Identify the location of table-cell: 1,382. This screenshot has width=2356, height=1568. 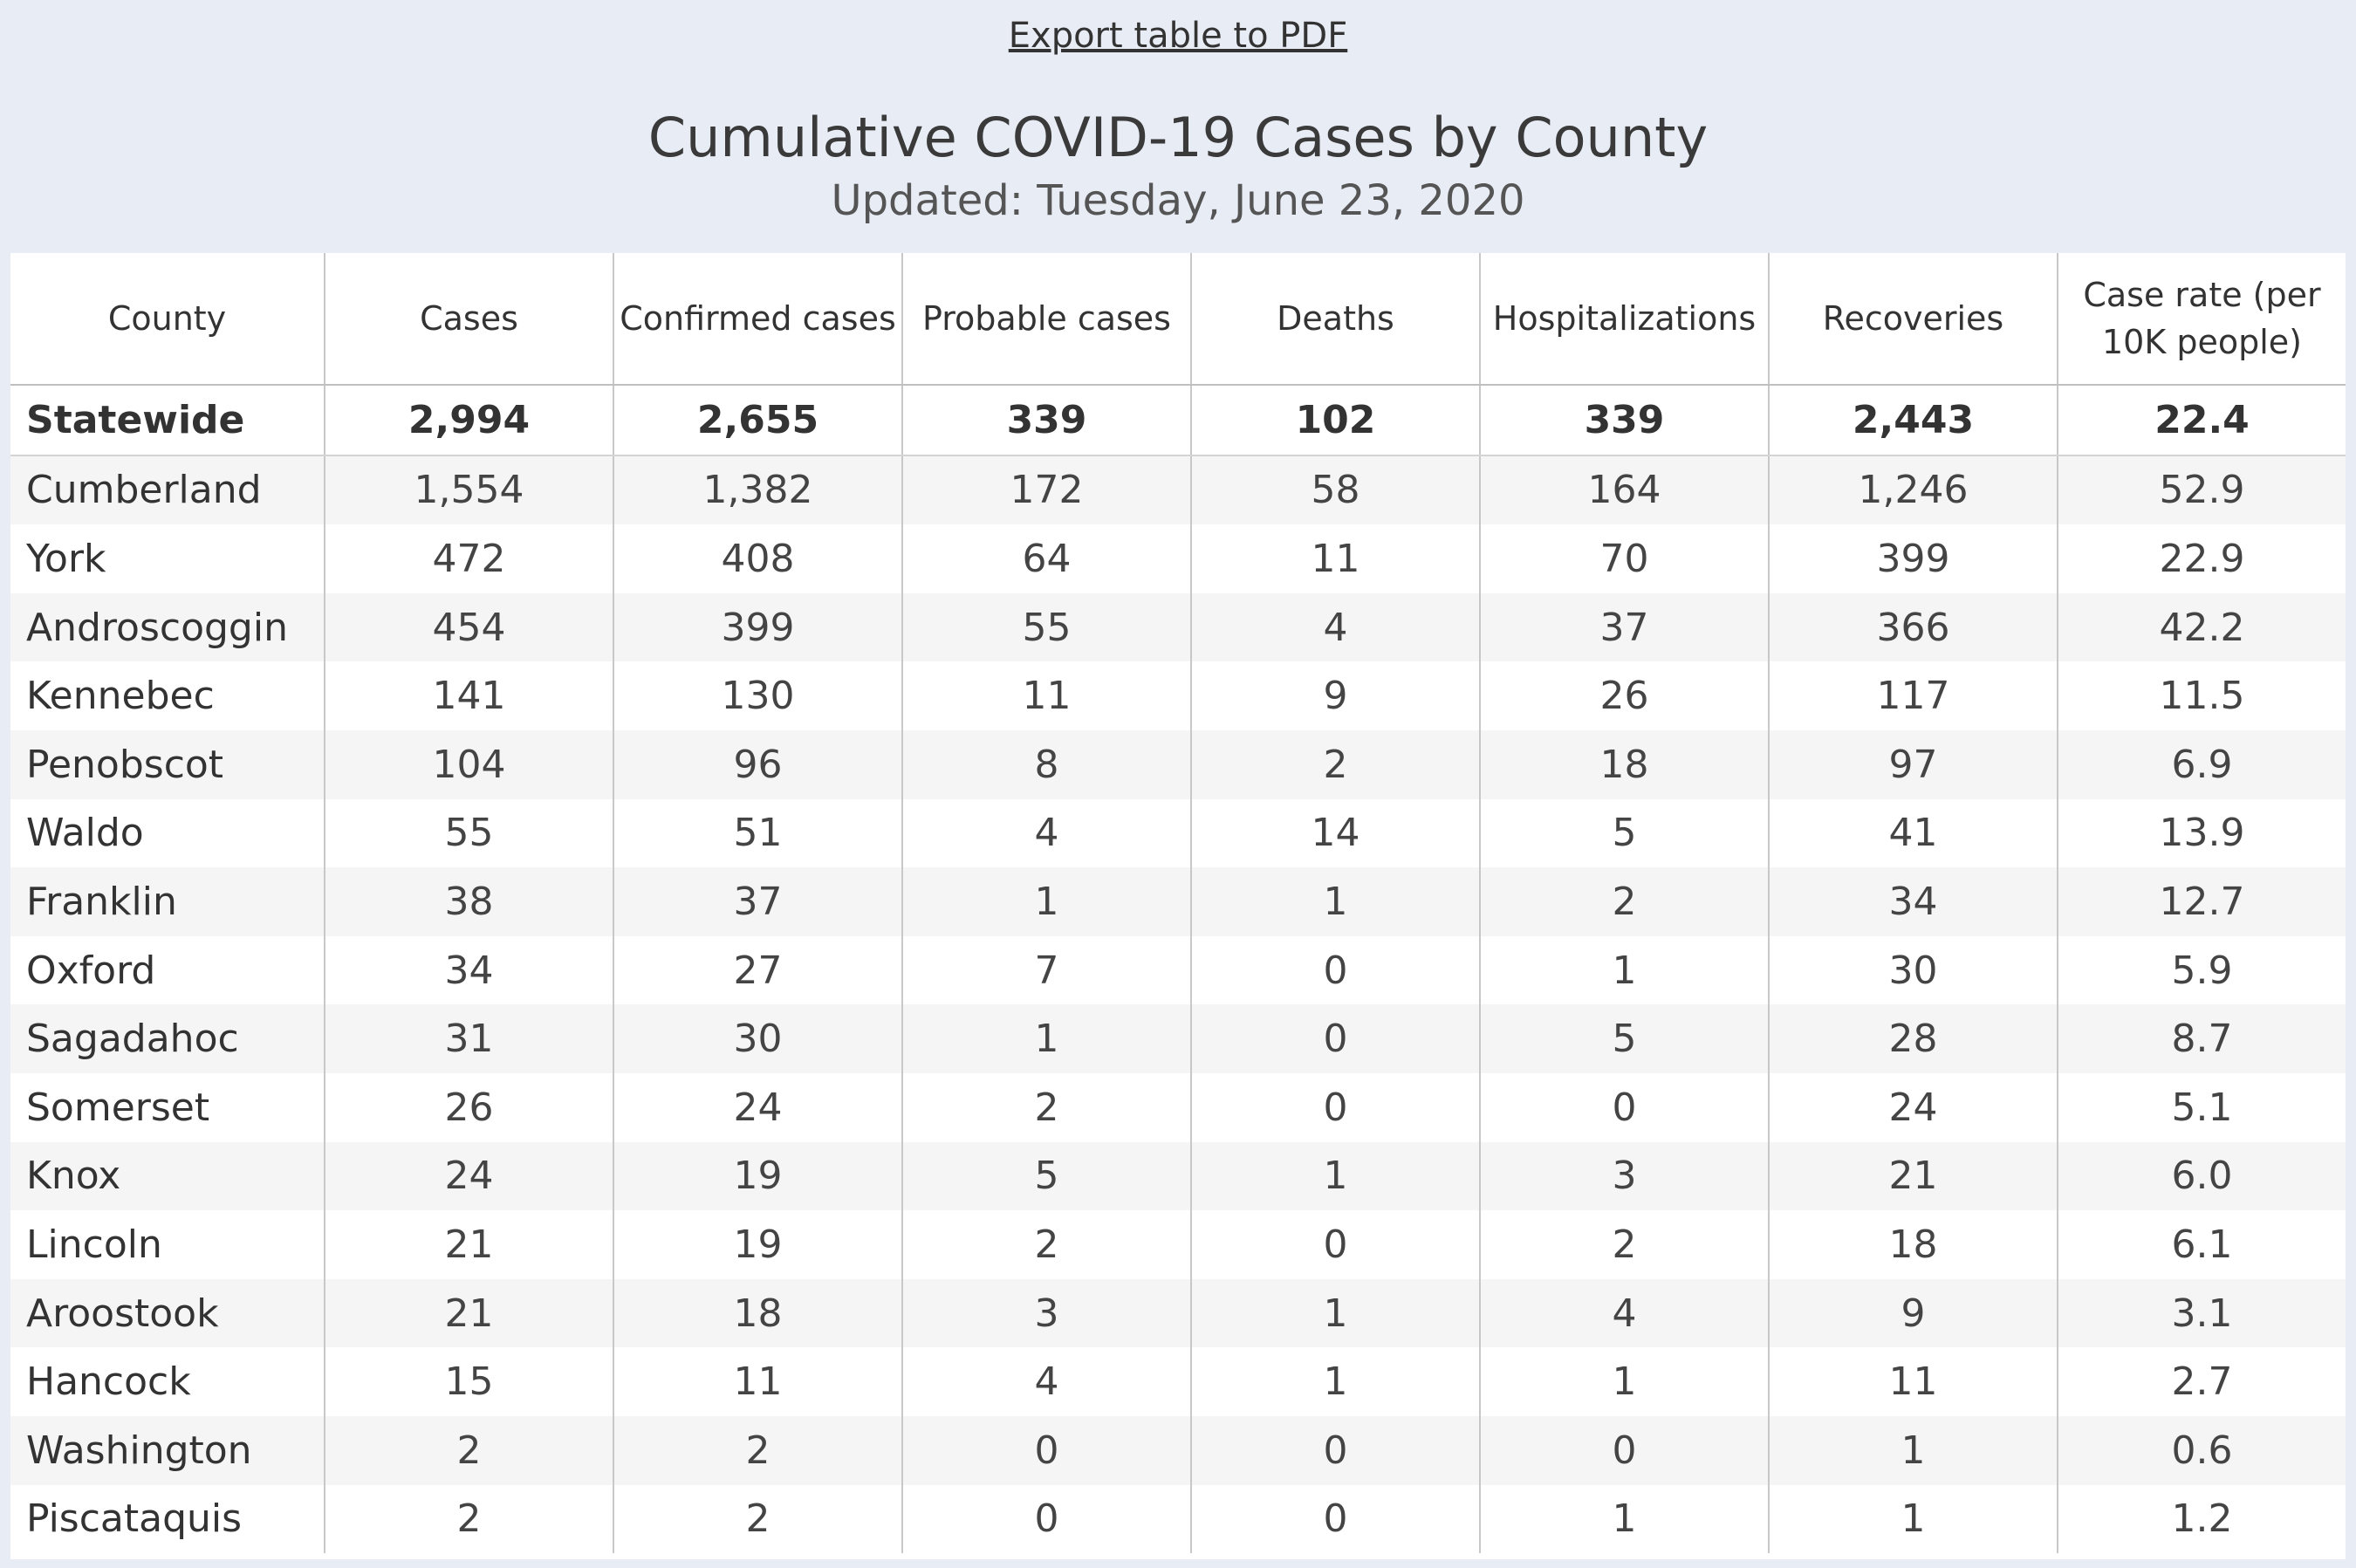
(758, 490).